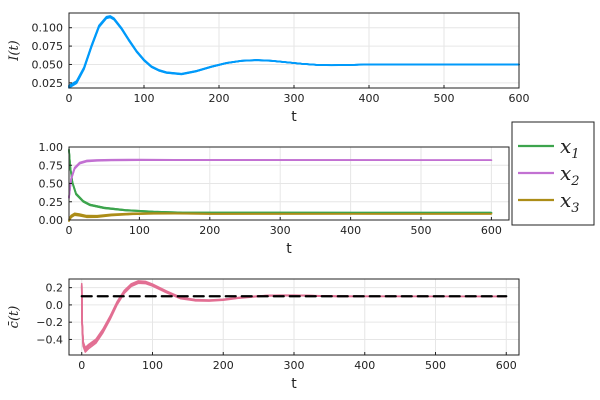  What do you see at coordinates (49, 339) in the screenshot?
I see `y-tick-label: −0.4` at bounding box center [49, 339].